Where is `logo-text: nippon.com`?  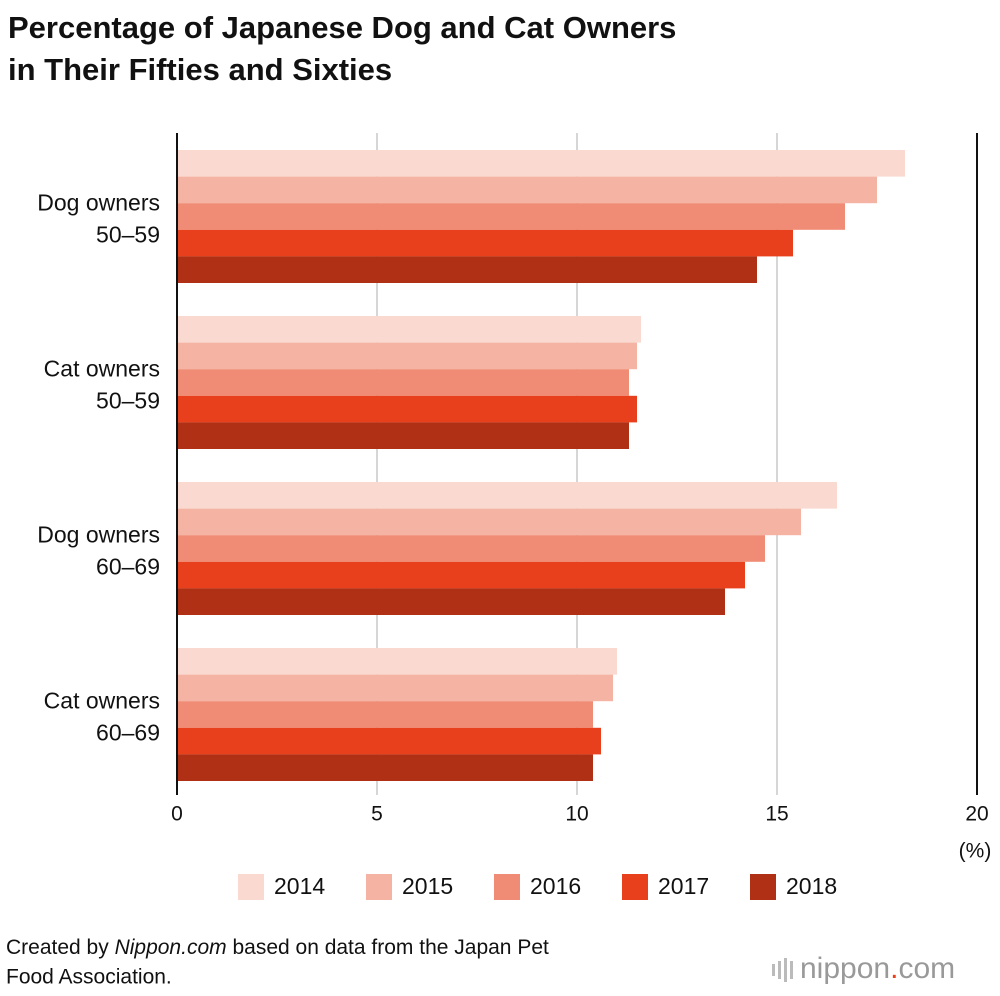
logo-text: nippon.com is located at coordinates (877, 968).